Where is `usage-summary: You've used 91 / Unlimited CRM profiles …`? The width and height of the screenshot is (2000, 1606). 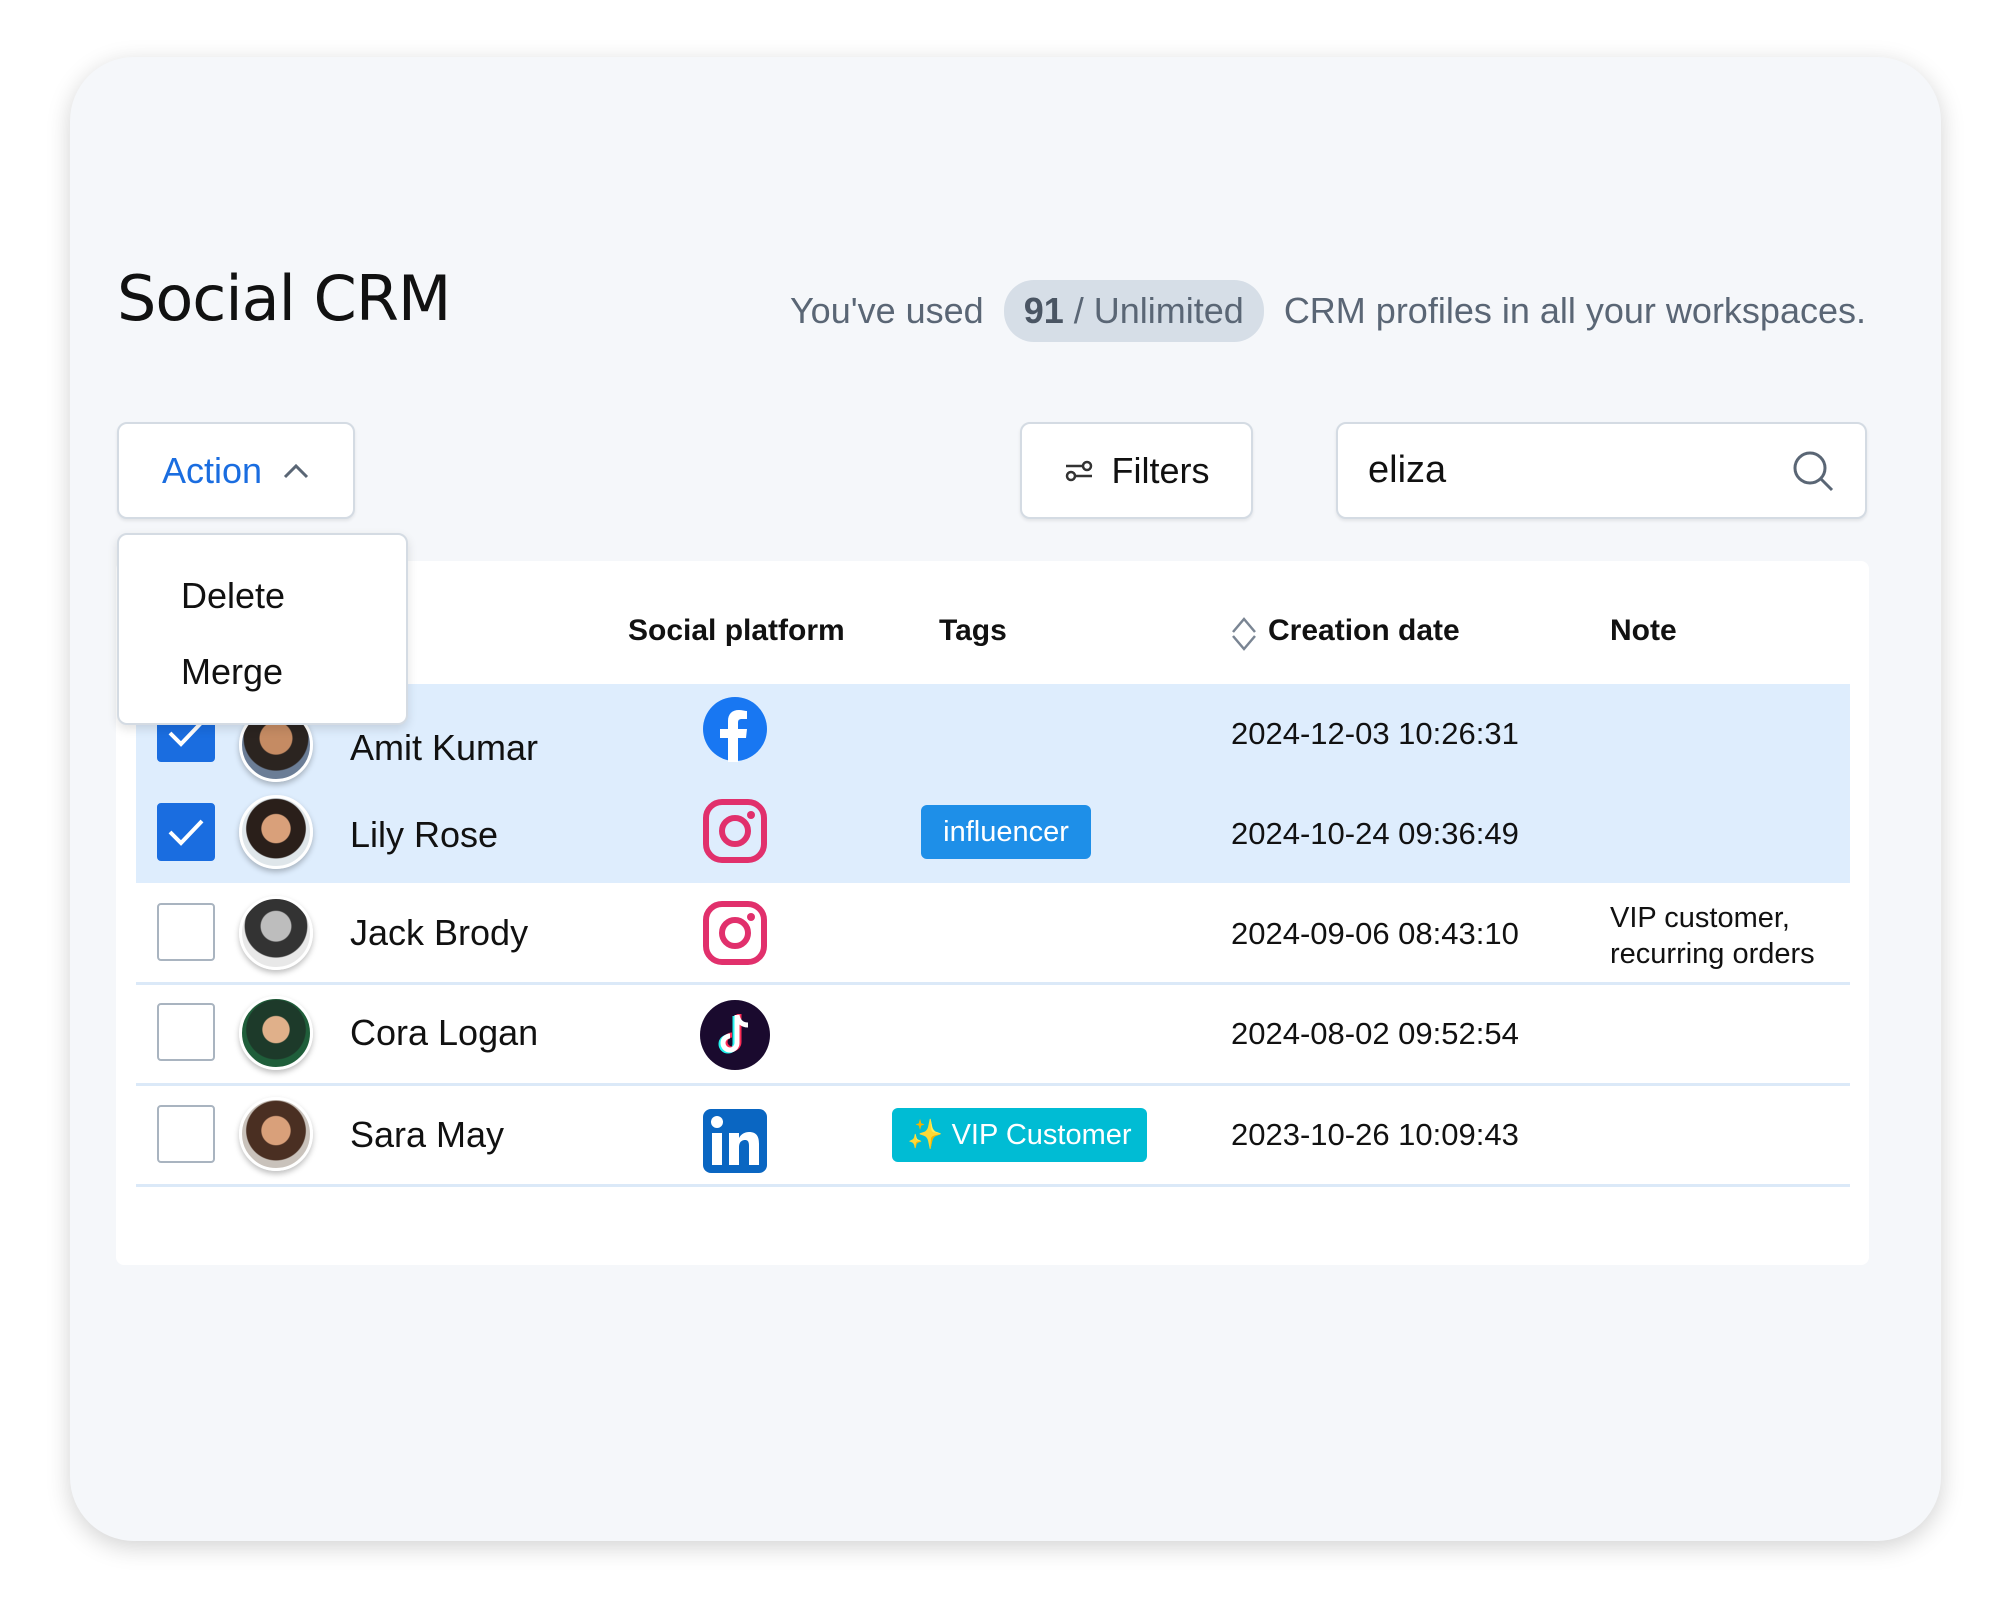
usage-summary: You've used 91 / Unlimited CRM profiles … is located at coordinates (1328, 311).